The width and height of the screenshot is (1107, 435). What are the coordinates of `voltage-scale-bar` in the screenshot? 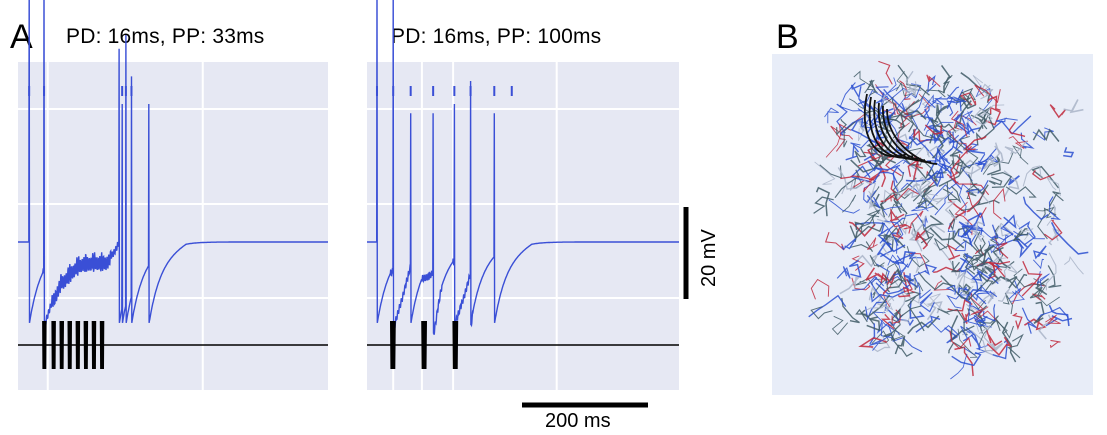 It's located at (686, 253).